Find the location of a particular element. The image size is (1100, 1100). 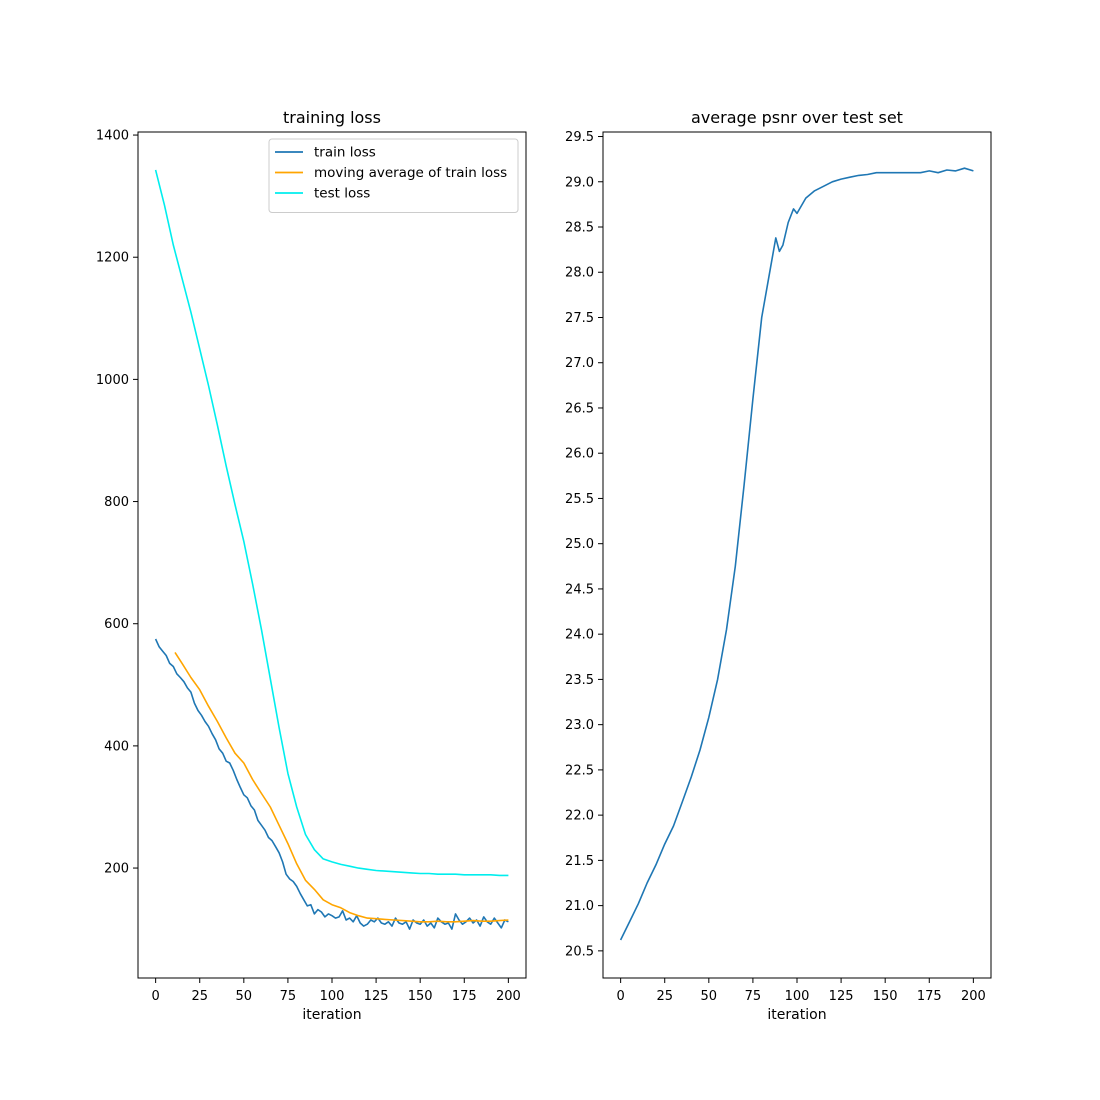

y-tick-label: 26.0 is located at coordinates (579, 454).